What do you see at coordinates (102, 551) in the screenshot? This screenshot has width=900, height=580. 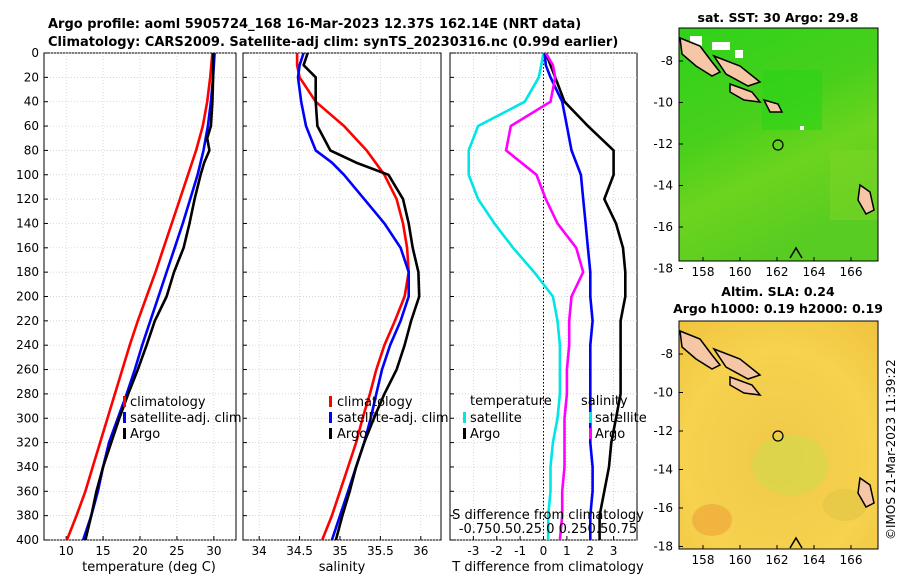 I see `x-tick-label: 15` at bounding box center [102, 551].